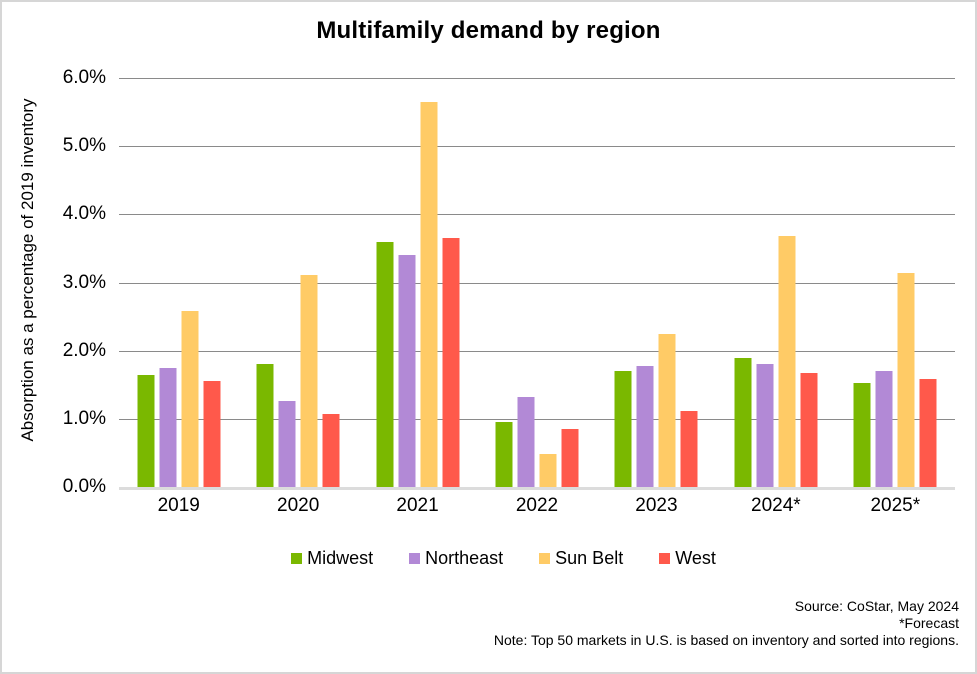 Image resolution: width=977 pixels, height=674 pixels. I want to click on bar-group-2022, so click(537, 442).